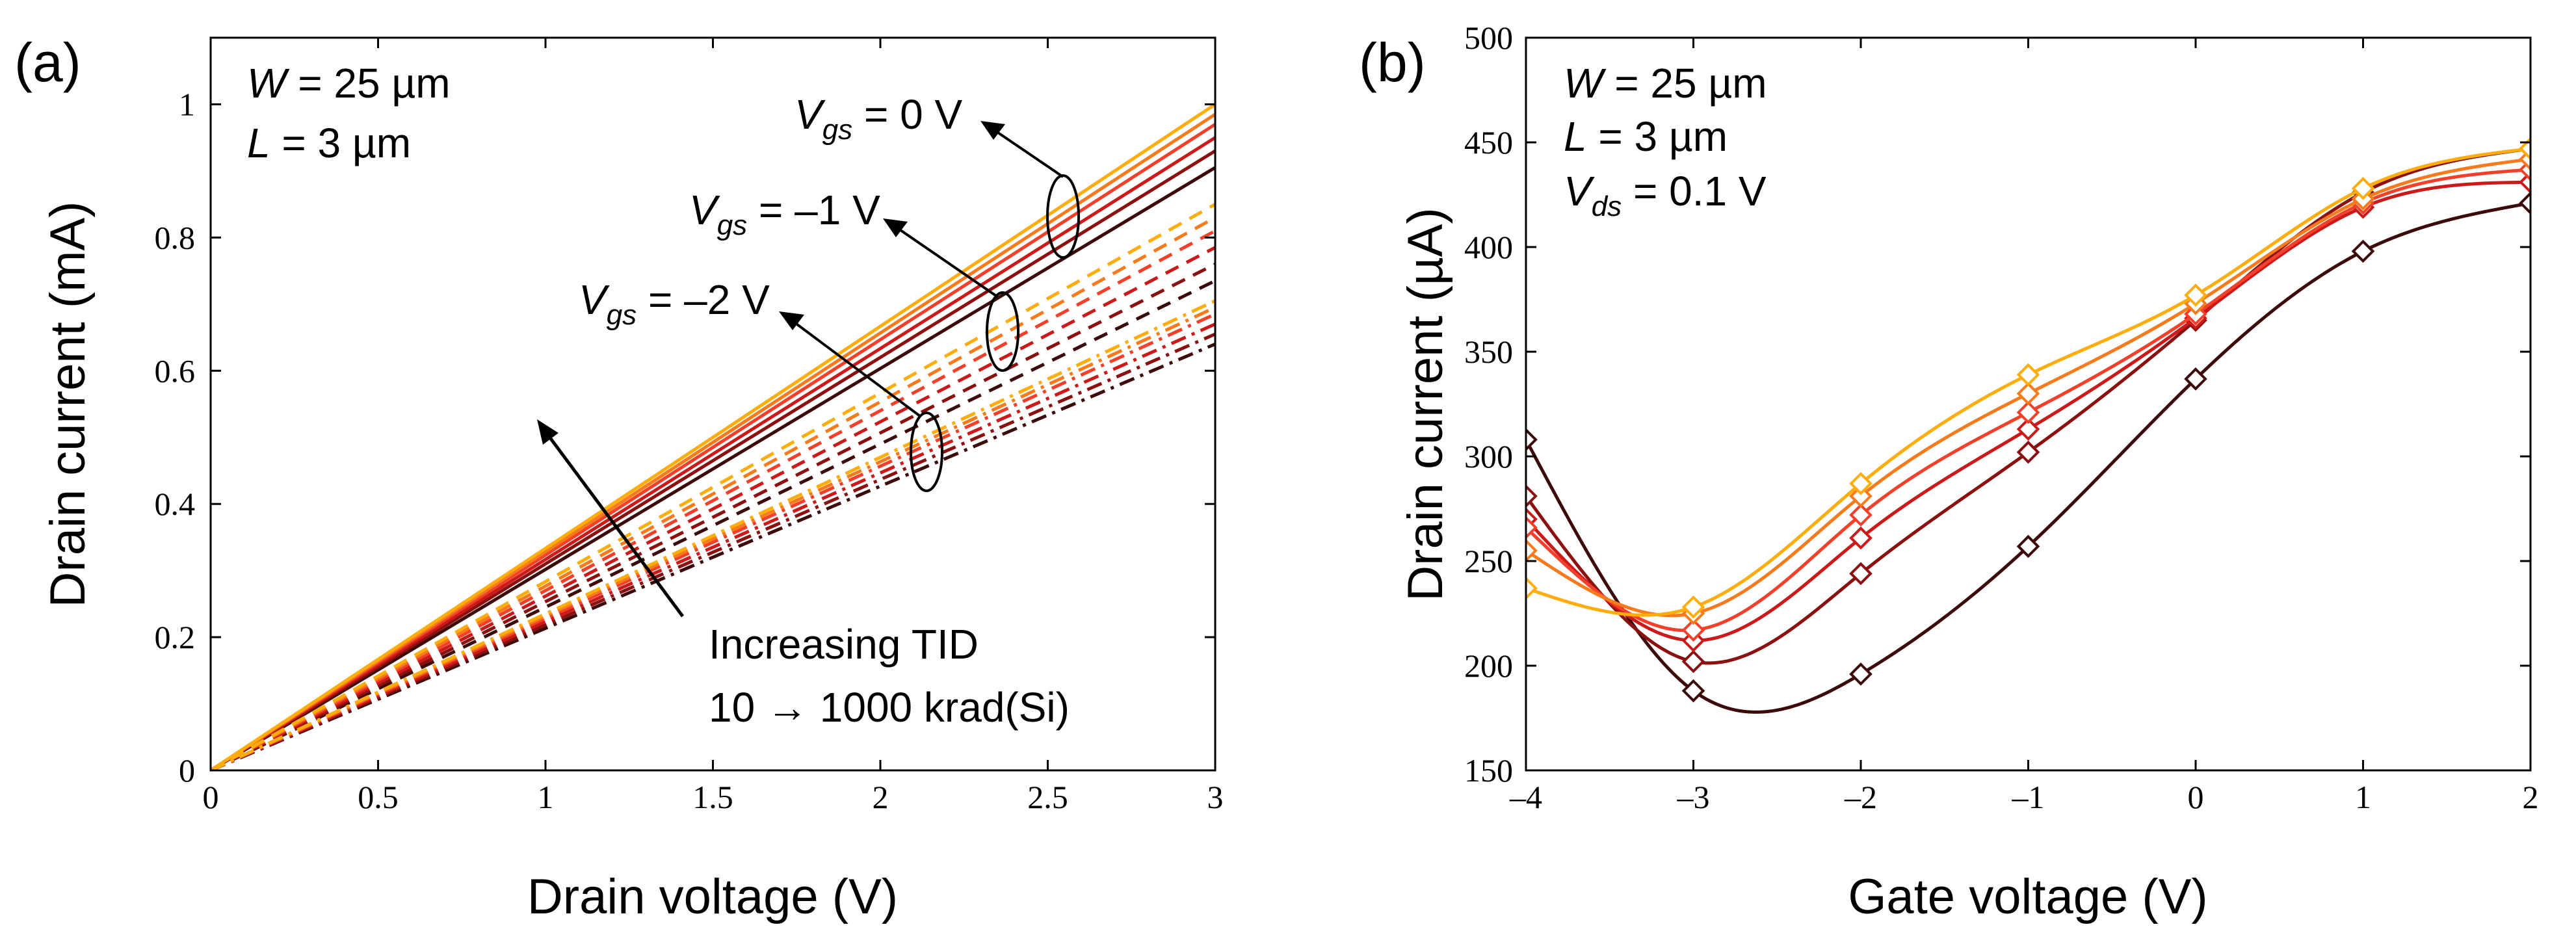 This screenshot has width=2576, height=942. Describe the element at coordinates (378, 797) in the screenshot. I see `panel-a-x-tick-label: 0.5` at that location.